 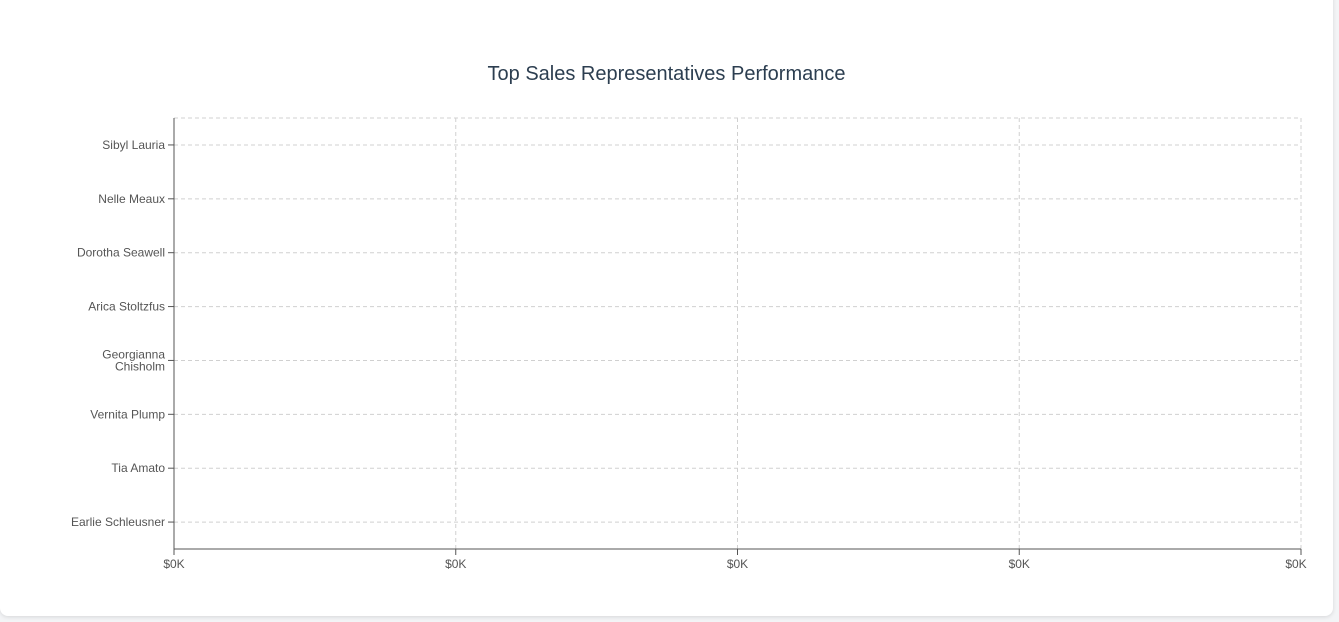 What do you see at coordinates (126, 307) in the screenshot?
I see `y-tick-label: Arica Stoltzfus` at bounding box center [126, 307].